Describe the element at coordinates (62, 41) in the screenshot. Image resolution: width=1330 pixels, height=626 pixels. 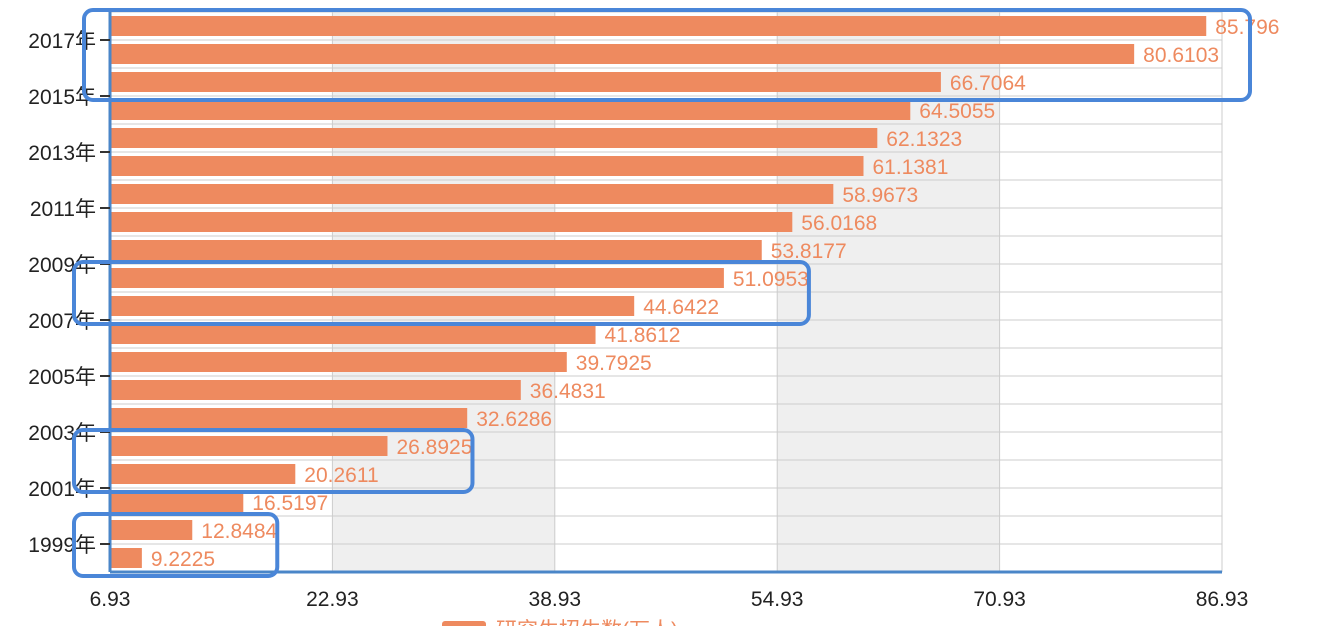
I see `y-tick-label: 2017年` at that location.